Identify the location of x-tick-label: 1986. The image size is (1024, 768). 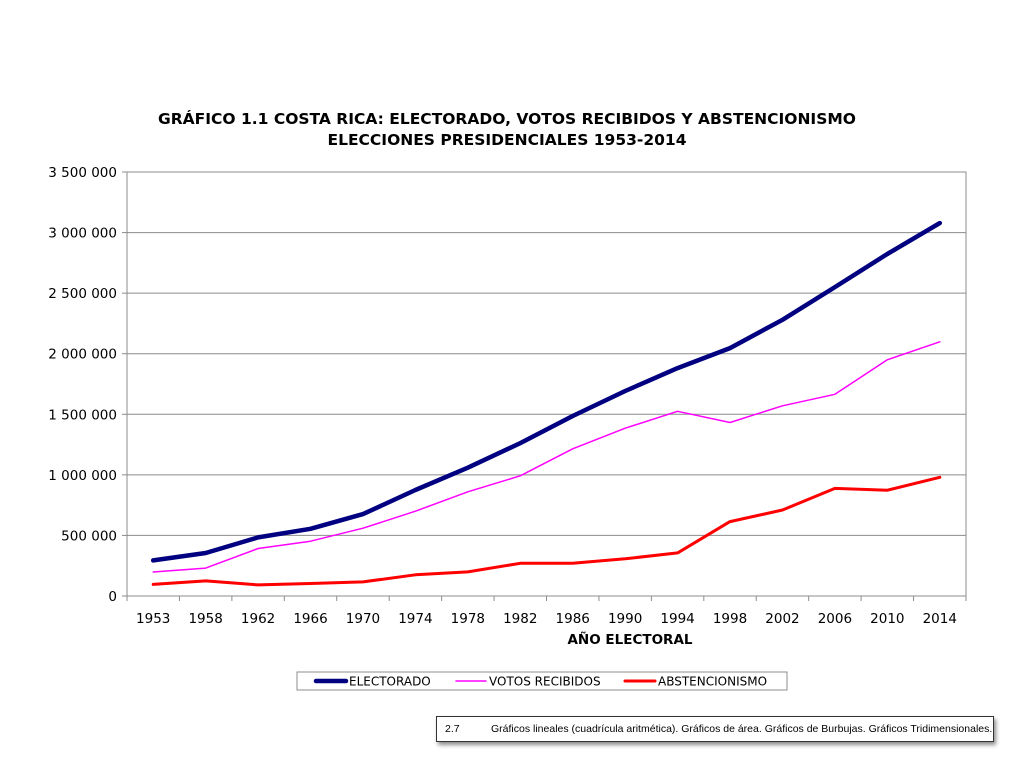
(573, 619).